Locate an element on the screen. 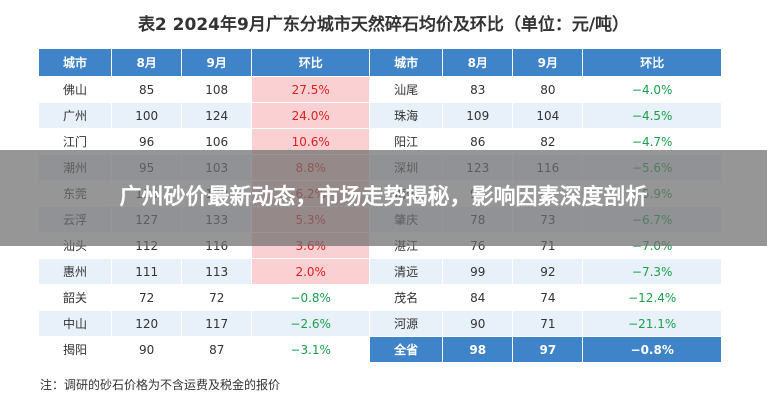 Image resolution: width=767 pixels, height=400 pixels. cell: 108 is located at coordinates (217, 89).